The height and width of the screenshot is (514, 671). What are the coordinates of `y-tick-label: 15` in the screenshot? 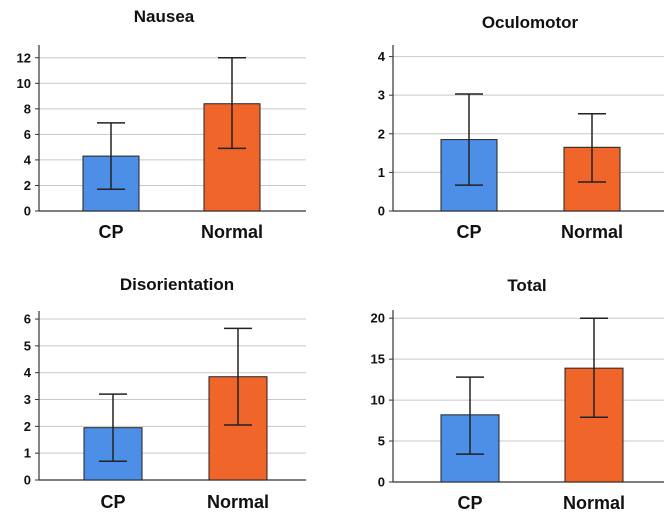 It's located at (378, 359).